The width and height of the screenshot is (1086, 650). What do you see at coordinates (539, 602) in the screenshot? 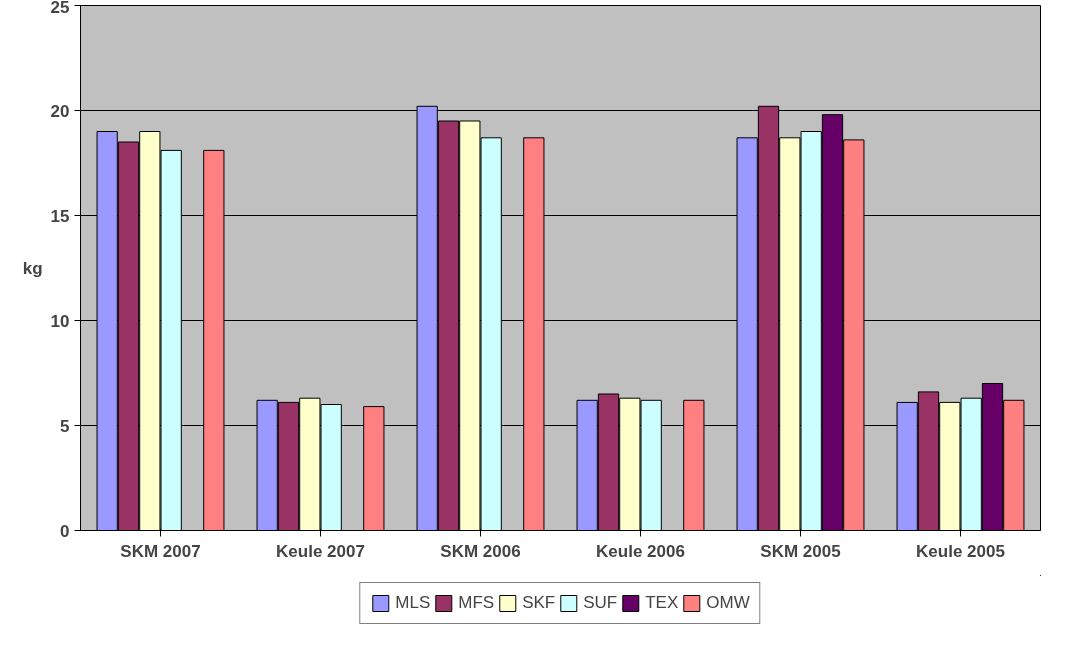
I see `legend-label: SKF` at bounding box center [539, 602].